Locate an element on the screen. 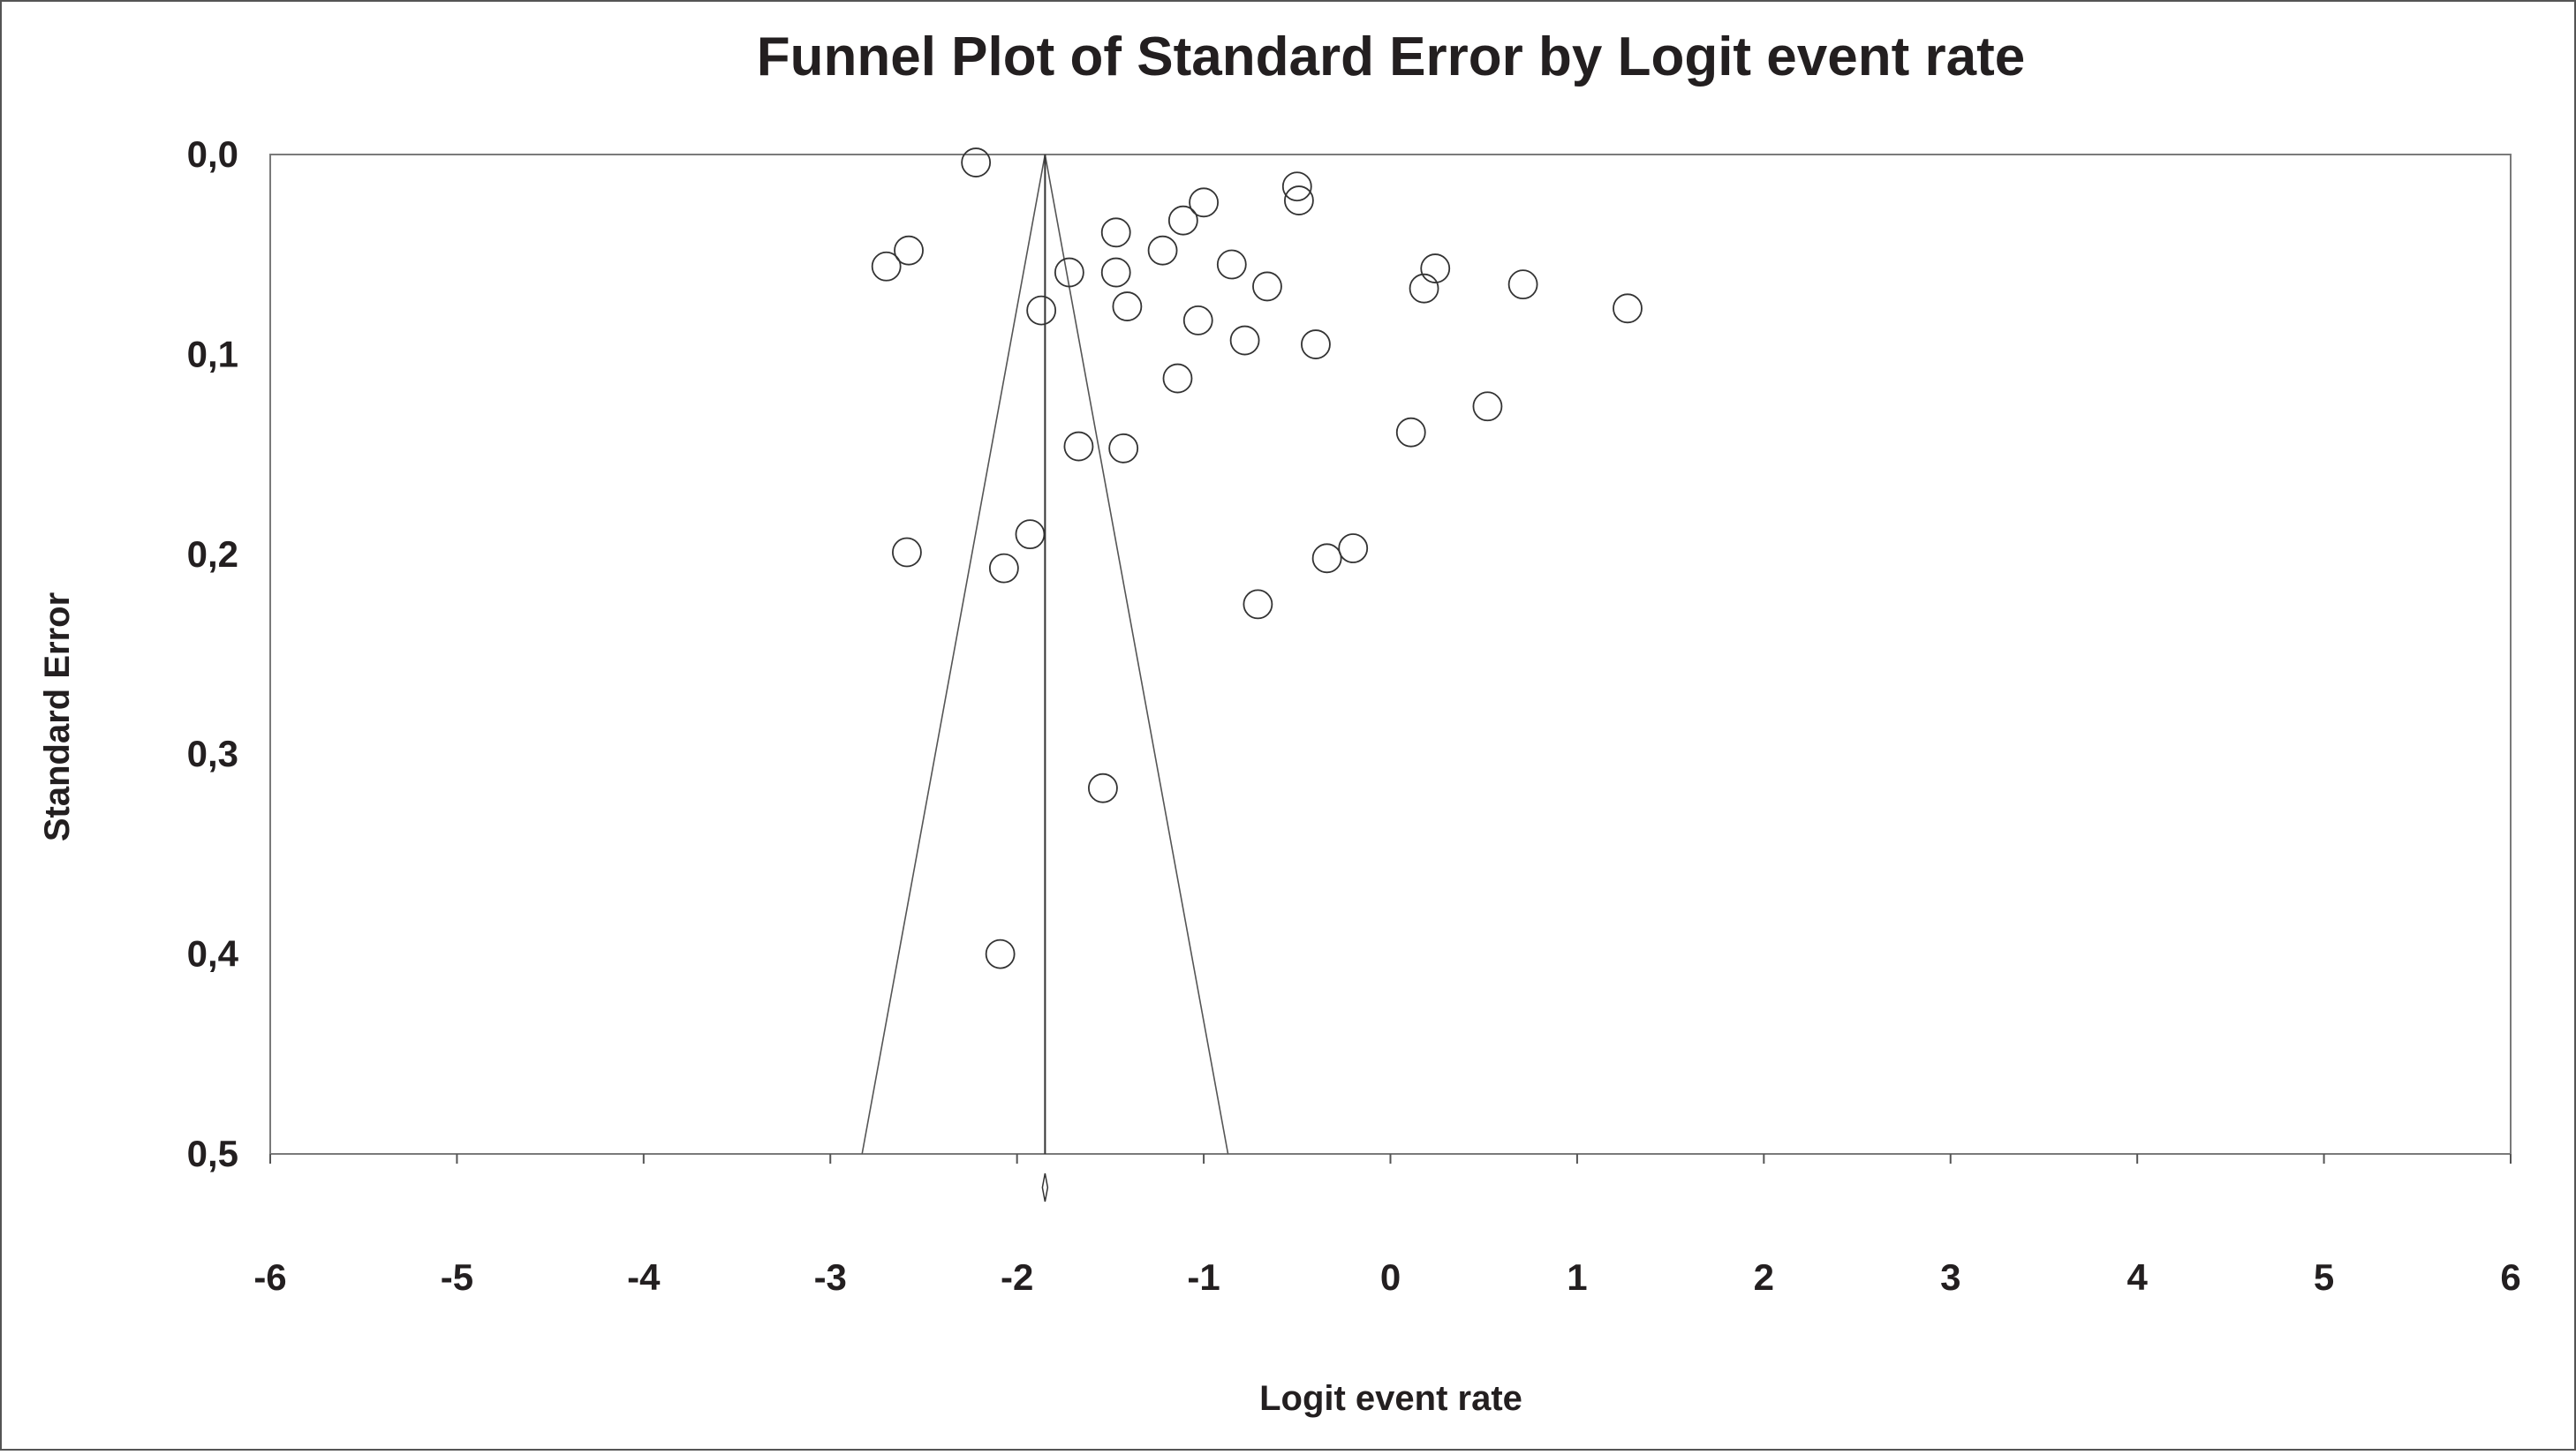  x-tick-label: -6 is located at coordinates (269, 1277).